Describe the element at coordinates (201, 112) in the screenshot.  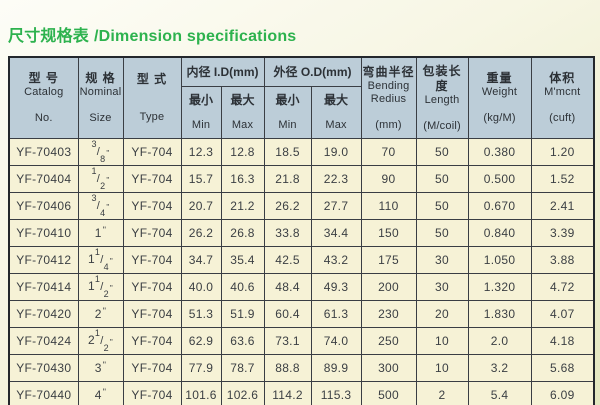
I see `header-id-min: 最小 Min` at that location.